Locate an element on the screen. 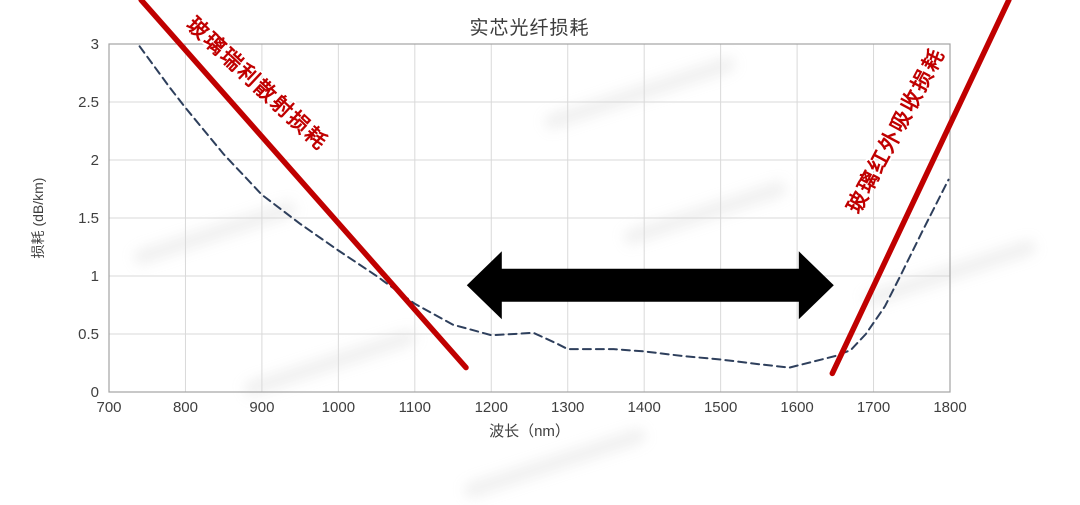  x-tick-label: 800 is located at coordinates (185, 407).